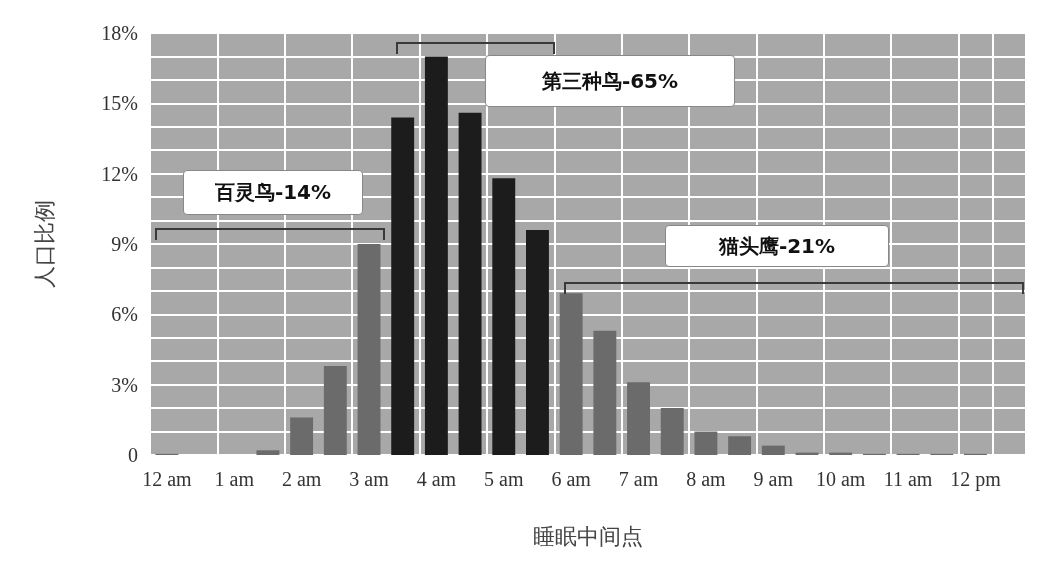  What do you see at coordinates (167, 479) in the screenshot?
I see `x-tick-label: 12 am` at bounding box center [167, 479].